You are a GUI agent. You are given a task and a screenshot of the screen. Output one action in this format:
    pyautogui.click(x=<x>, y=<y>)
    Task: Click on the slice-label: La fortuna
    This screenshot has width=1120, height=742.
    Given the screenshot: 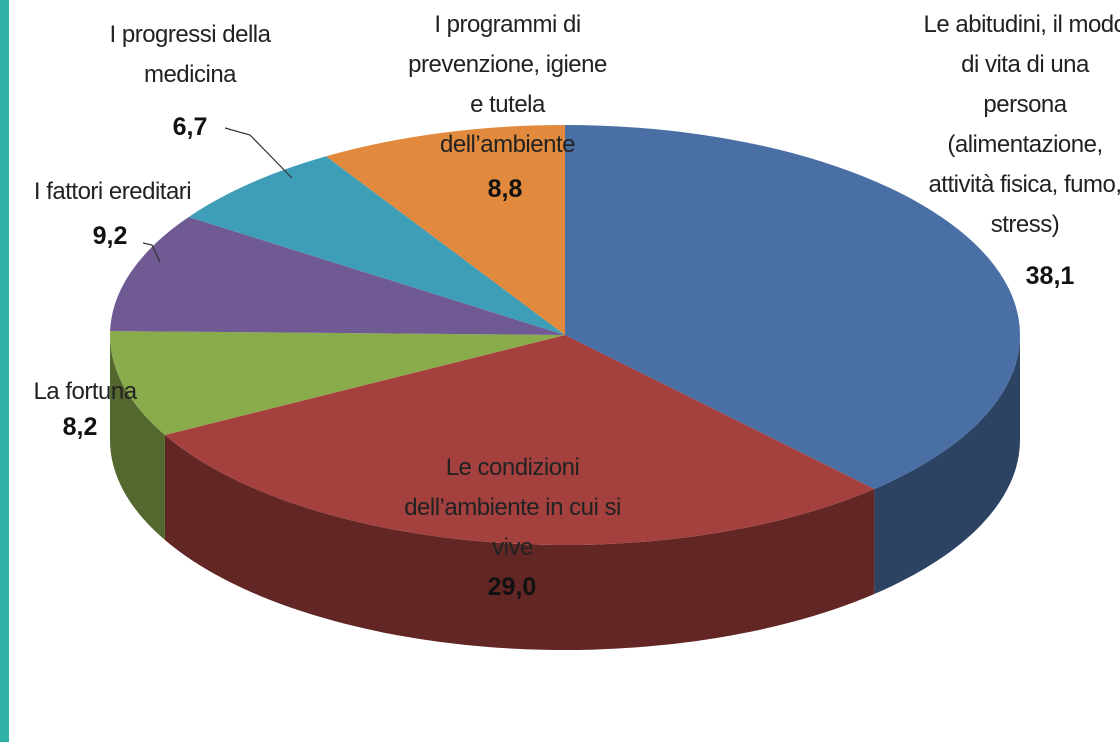 What is the action you would take?
    pyautogui.click(x=85, y=391)
    